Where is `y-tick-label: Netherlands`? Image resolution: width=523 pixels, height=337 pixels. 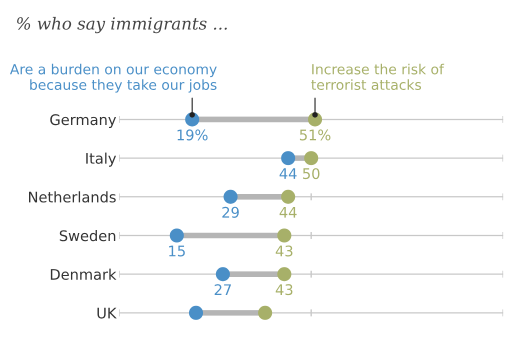 y-tick-label: Netherlands is located at coordinates (72, 197).